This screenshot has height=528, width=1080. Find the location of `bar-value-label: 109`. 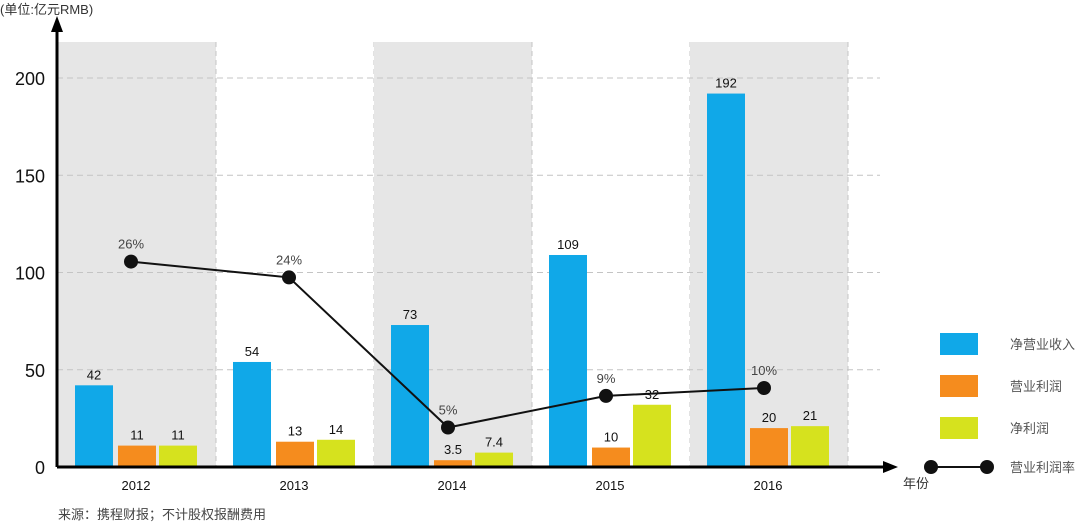

bar-value-label: 109 is located at coordinates (568, 244).